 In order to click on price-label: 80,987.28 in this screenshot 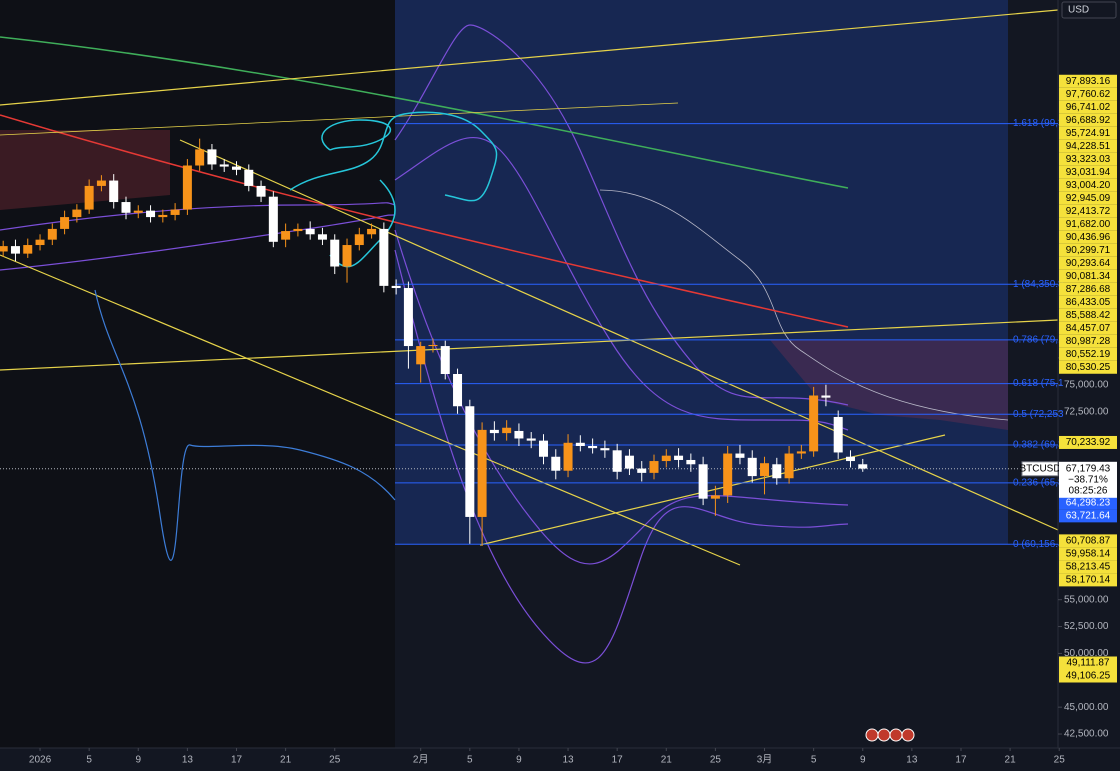, I will do `click(1088, 341)`.